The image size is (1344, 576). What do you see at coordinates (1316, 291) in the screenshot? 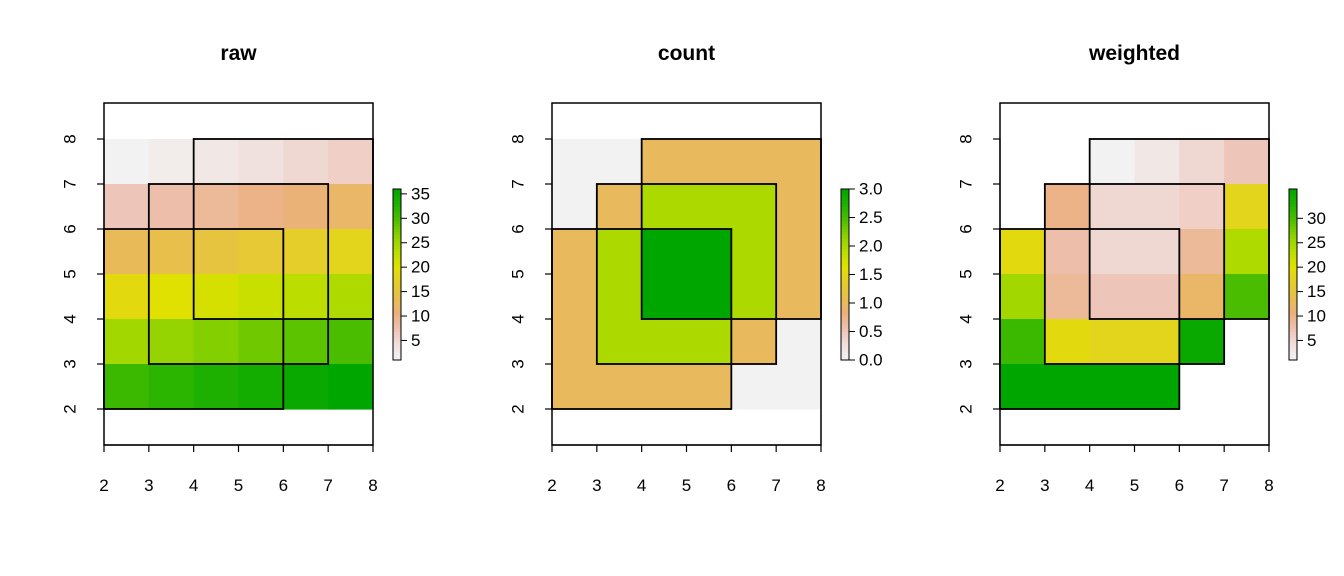
I see `legend-label: 15` at bounding box center [1316, 291].